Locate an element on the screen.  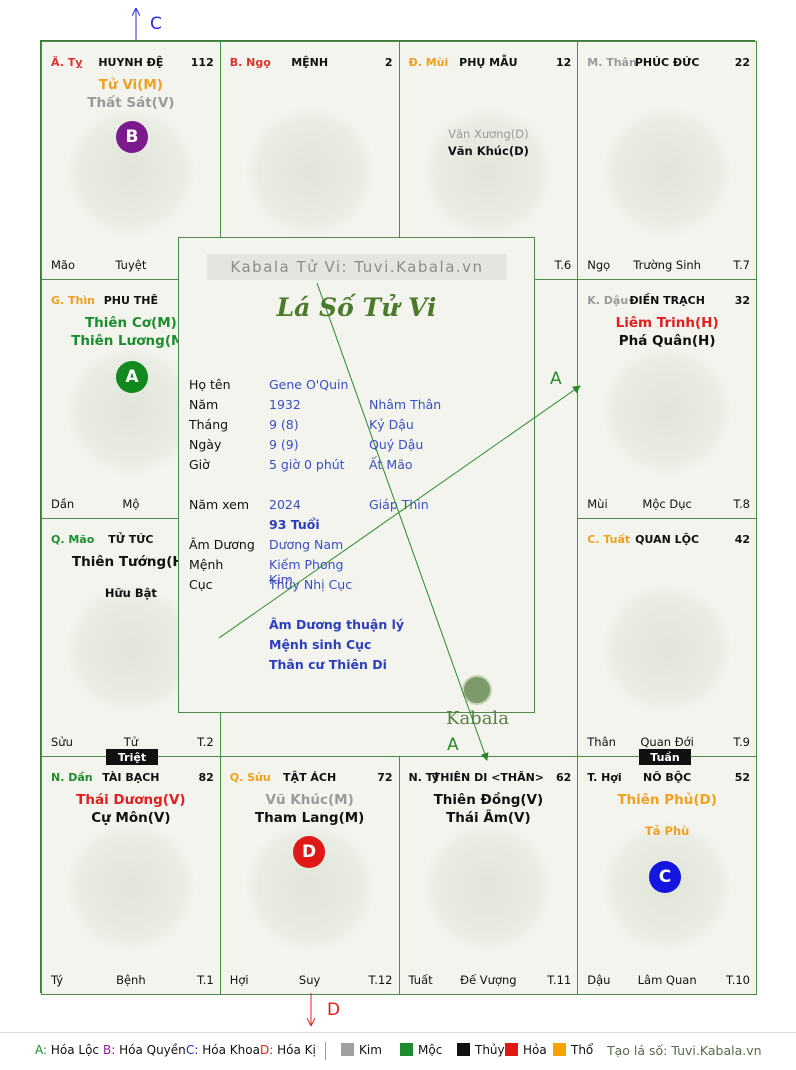
info-label: Mệnh is located at coordinates (206, 564).